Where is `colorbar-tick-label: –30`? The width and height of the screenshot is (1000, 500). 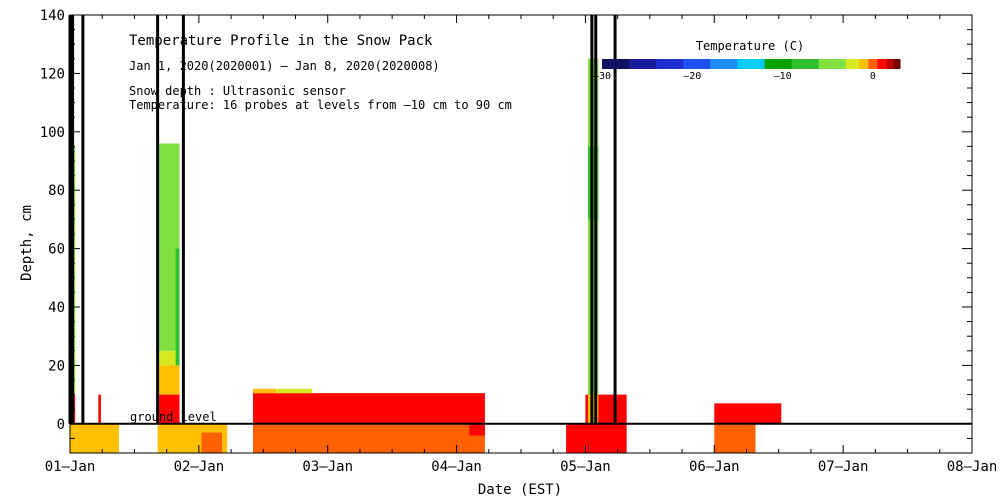 colorbar-tick-label: –30 is located at coordinates (602, 76).